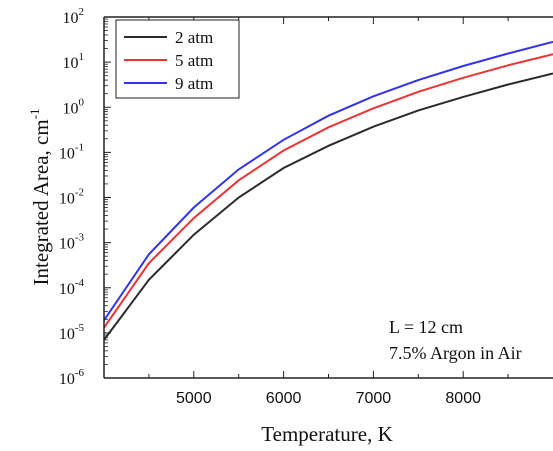  I want to click on y-tick-label: 10⁻⁴, so click(72, 287).